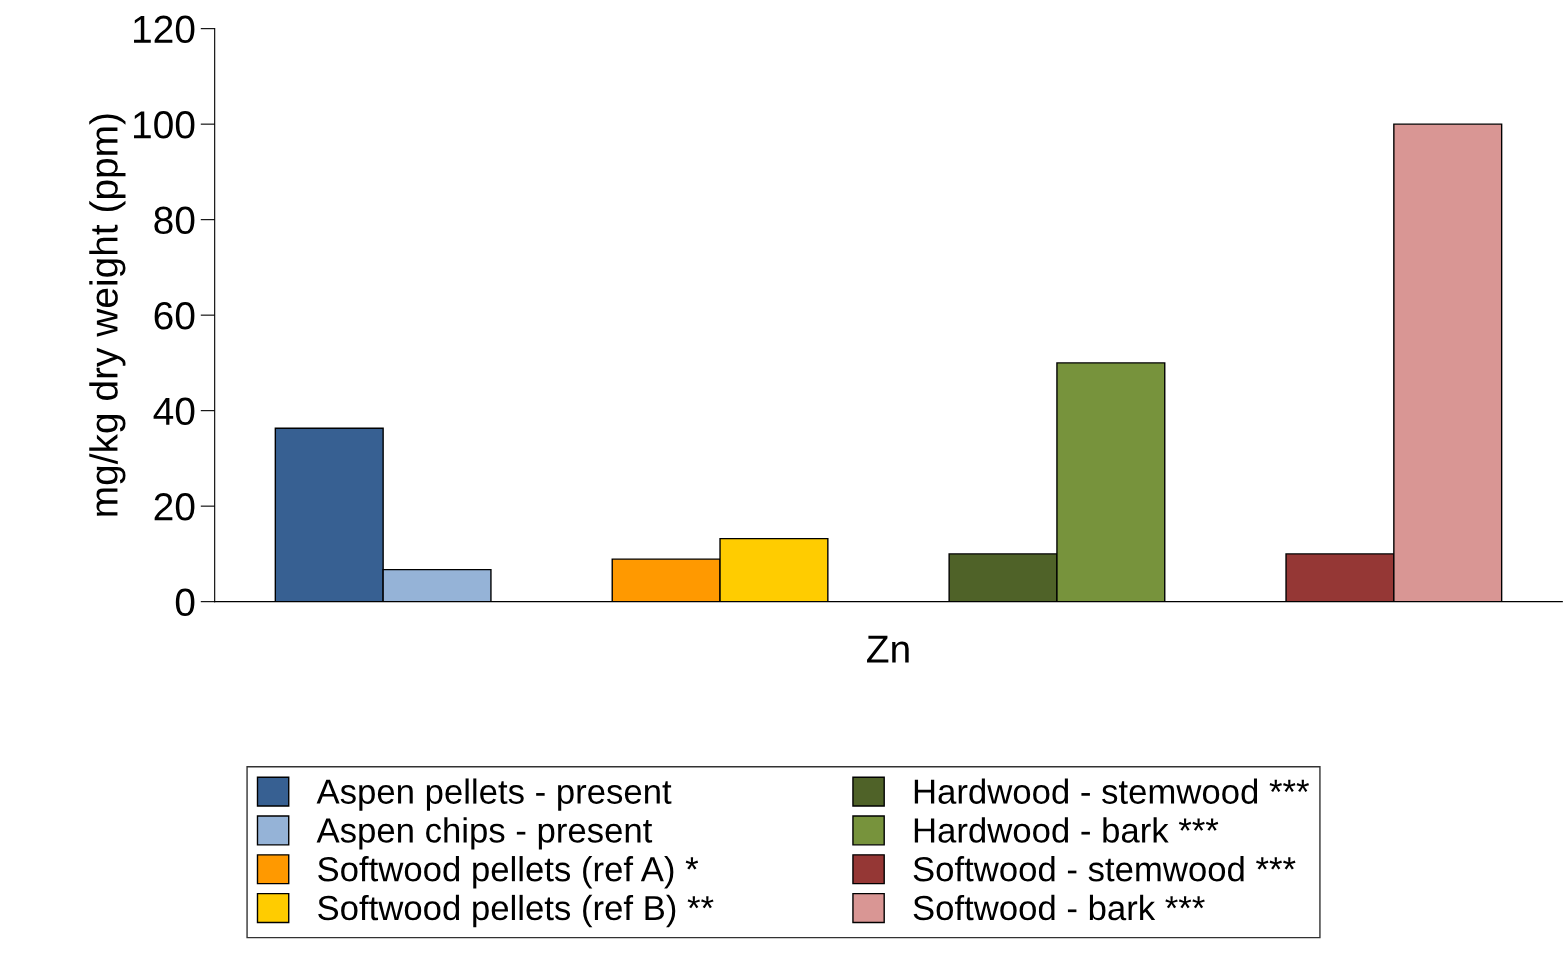 Image resolution: width=1567 pixels, height=955 pixels. Describe the element at coordinates (107, 315) in the screenshot. I see `y-axis-title: mg/kg dry weight (ppm)` at that location.